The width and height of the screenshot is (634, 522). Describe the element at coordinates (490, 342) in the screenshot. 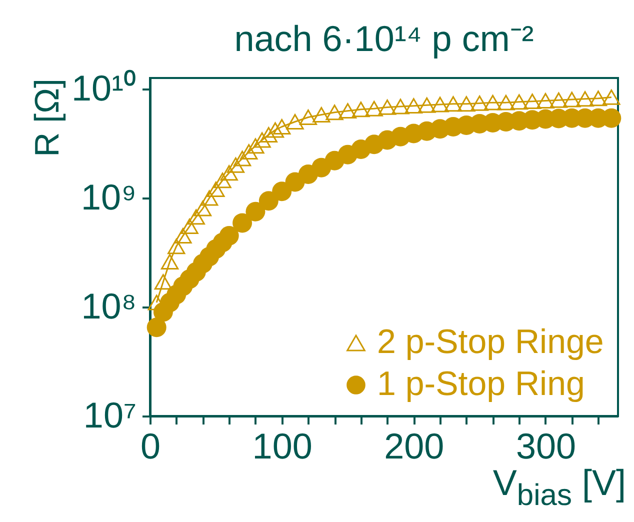

I see `legend-label: 2 p-Stop Ringe` at that location.